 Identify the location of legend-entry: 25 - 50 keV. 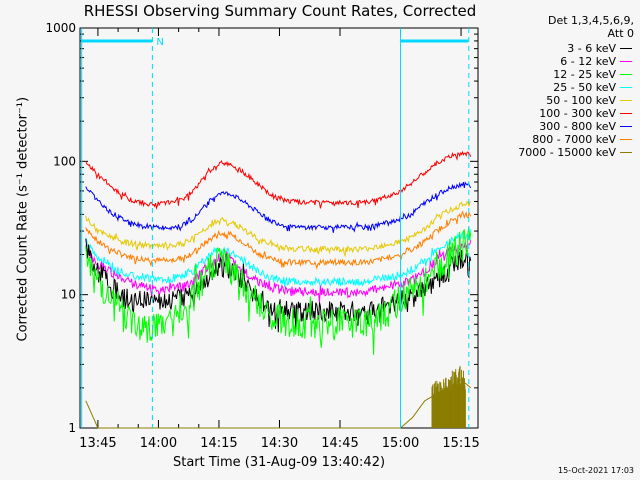
(563, 87).